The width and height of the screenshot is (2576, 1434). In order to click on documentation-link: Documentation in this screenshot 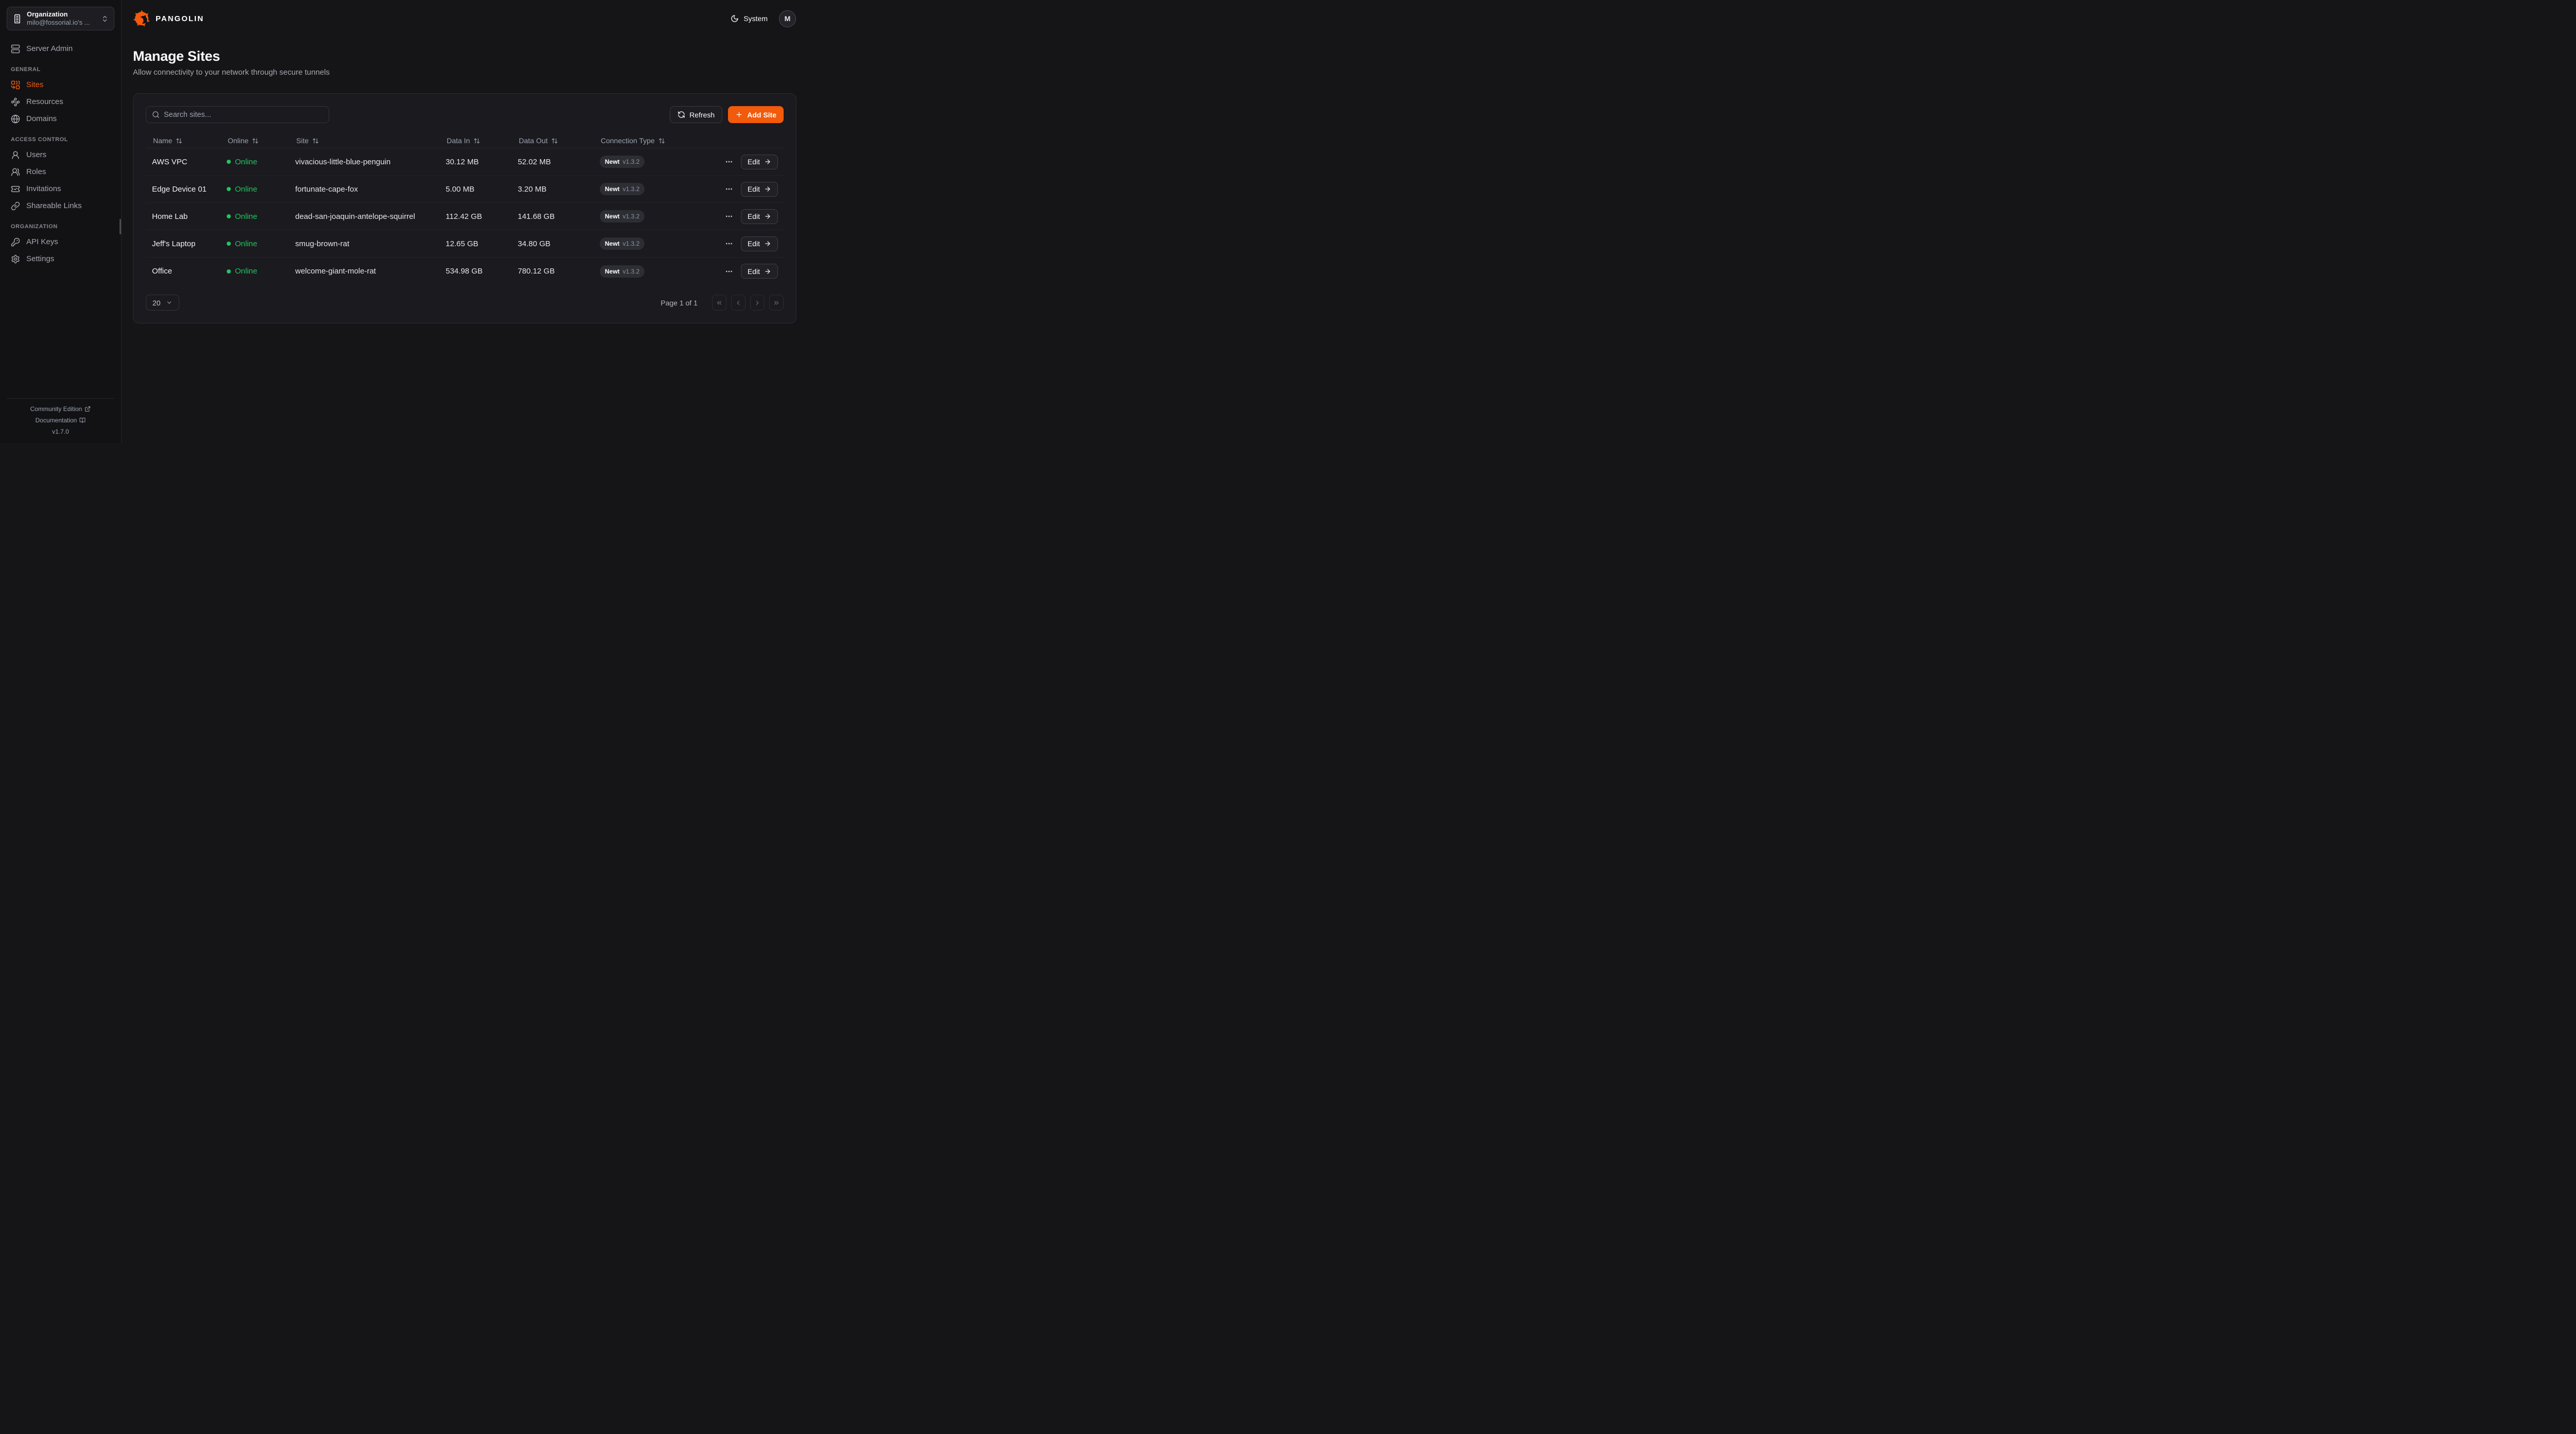, I will do `click(60, 420)`.